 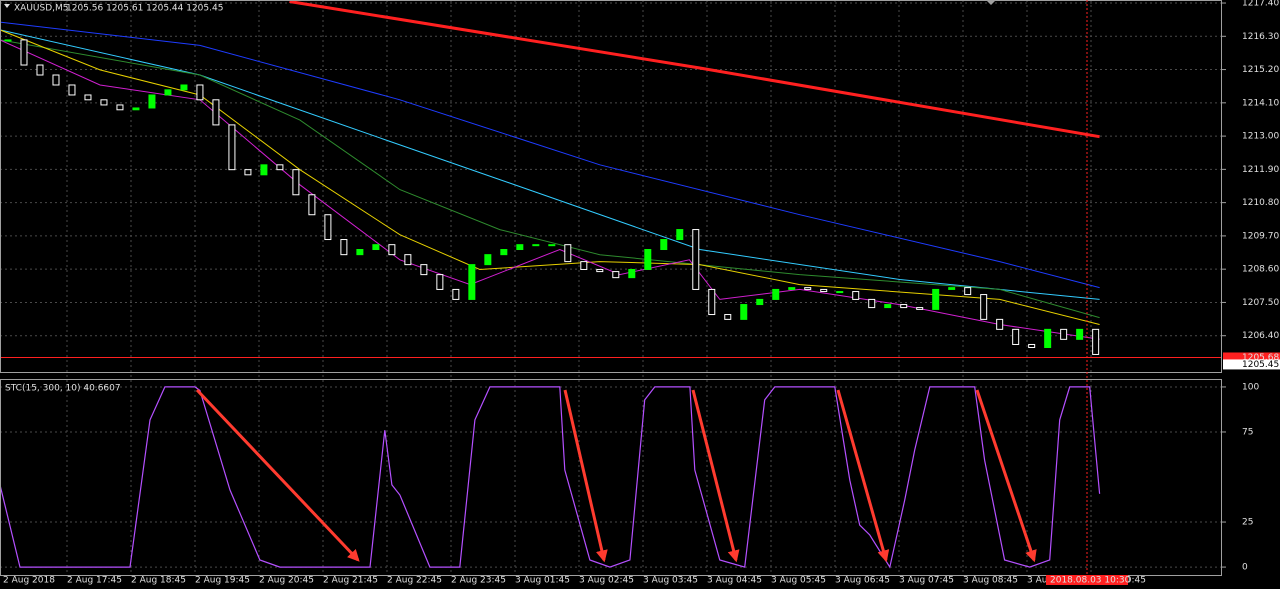 I want to click on moving-average, so click(x=694, y=69).